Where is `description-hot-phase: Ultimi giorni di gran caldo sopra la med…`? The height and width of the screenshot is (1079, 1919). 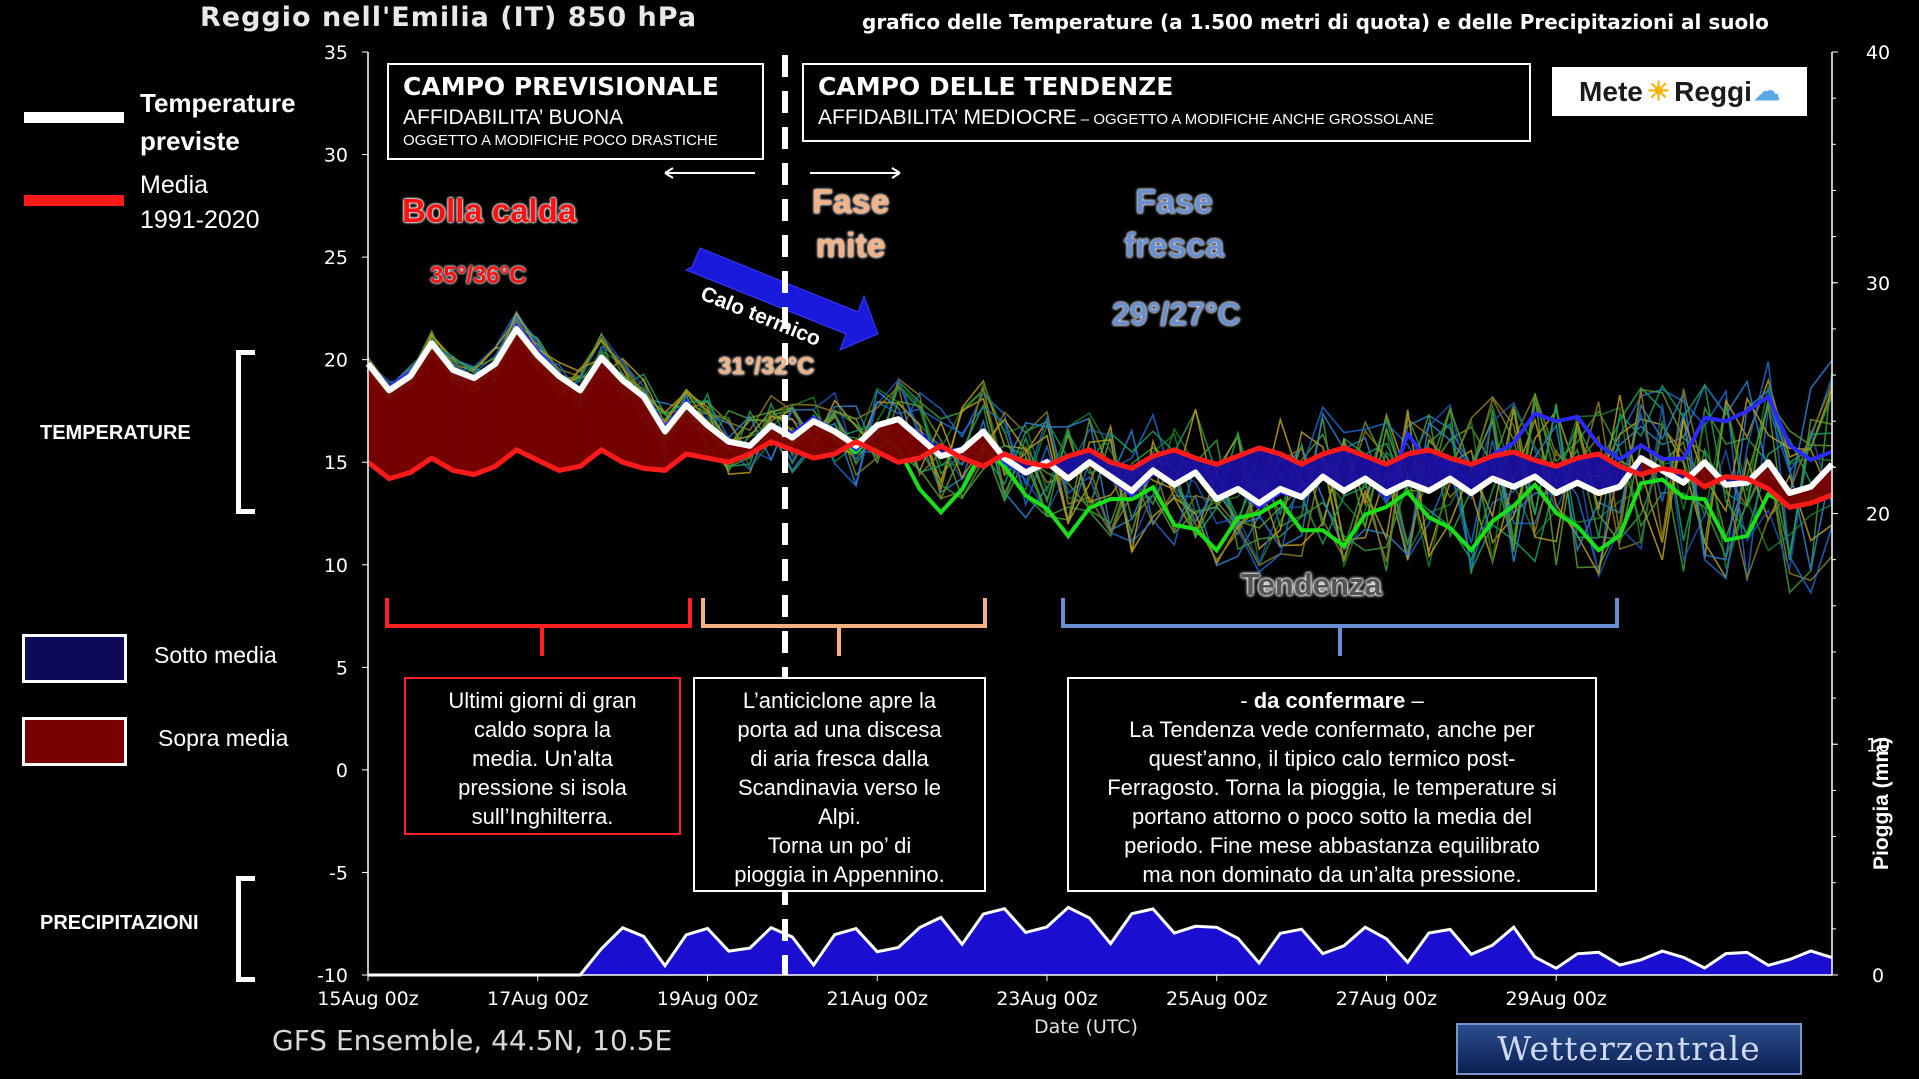
description-hot-phase: Ultimi giorni di gran caldo sopra la med… is located at coordinates (542, 756).